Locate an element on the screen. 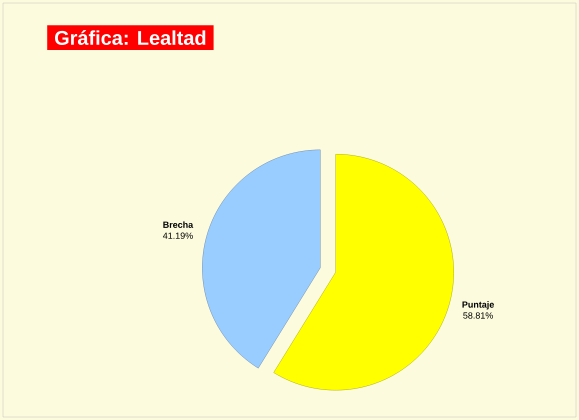 This screenshot has width=579, height=420. chart-title: Gráfica: Lealtad is located at coordinates (130, 37).